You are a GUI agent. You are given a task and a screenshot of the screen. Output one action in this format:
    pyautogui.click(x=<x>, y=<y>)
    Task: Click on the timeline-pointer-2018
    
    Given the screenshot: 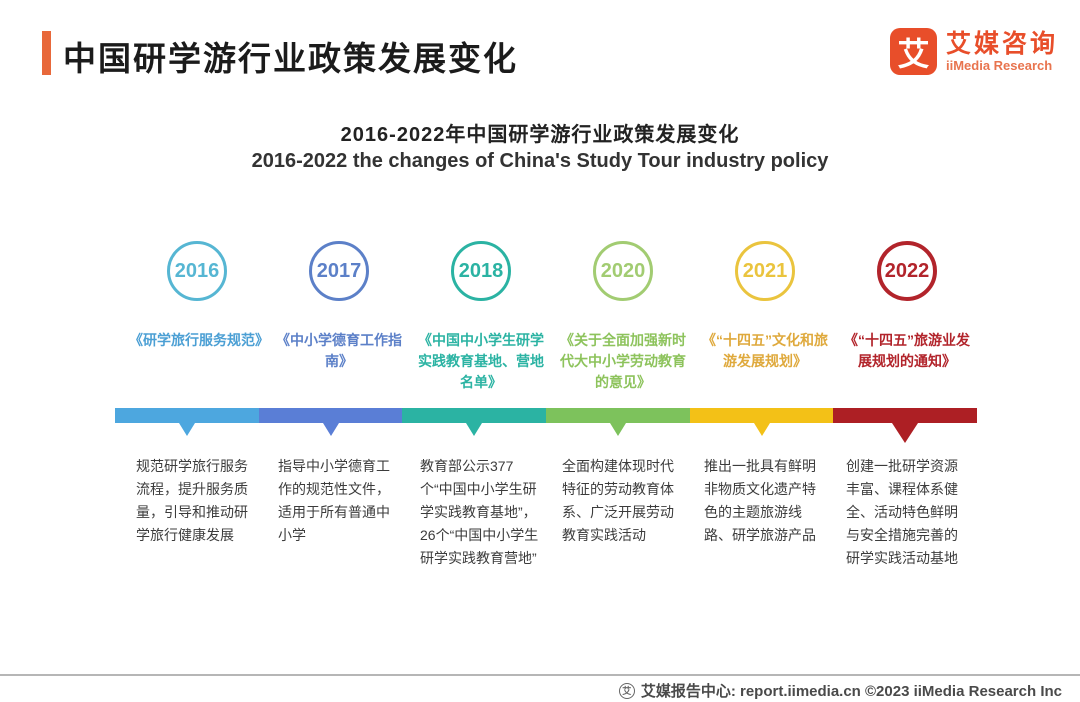 What is the action you would take?
    pyautogui.click(x=474, y=429)
    